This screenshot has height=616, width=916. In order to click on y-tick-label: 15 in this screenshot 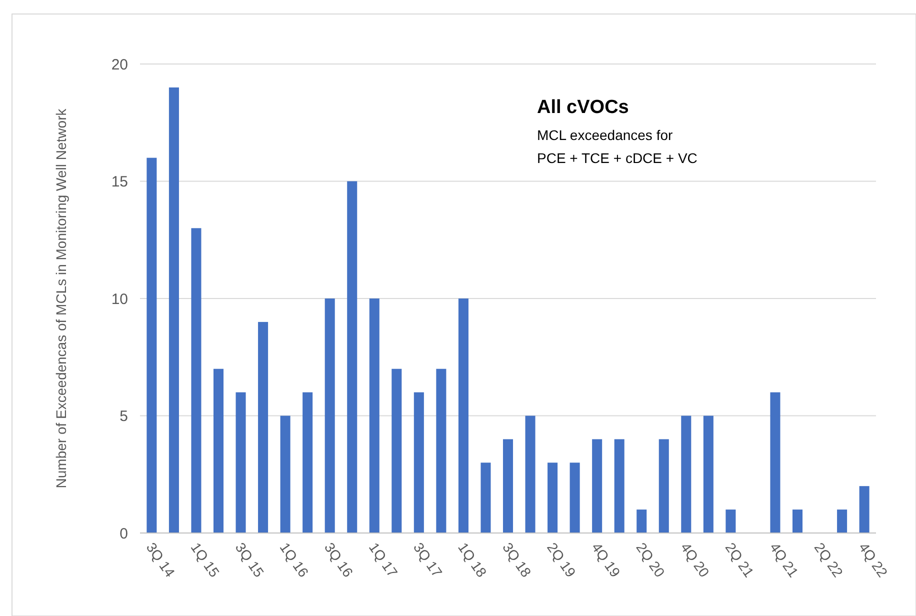, I will do `click(119, 182)`.